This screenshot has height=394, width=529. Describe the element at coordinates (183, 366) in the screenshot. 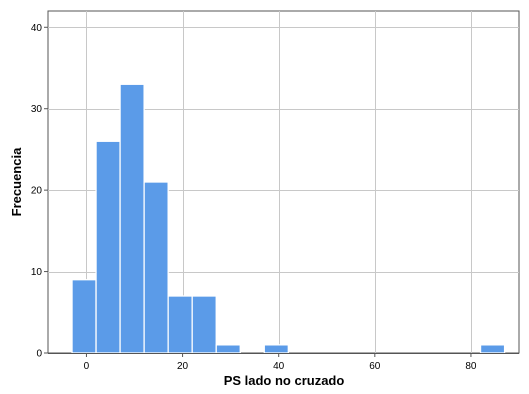

I see `x-tick-label: 20` at that location.